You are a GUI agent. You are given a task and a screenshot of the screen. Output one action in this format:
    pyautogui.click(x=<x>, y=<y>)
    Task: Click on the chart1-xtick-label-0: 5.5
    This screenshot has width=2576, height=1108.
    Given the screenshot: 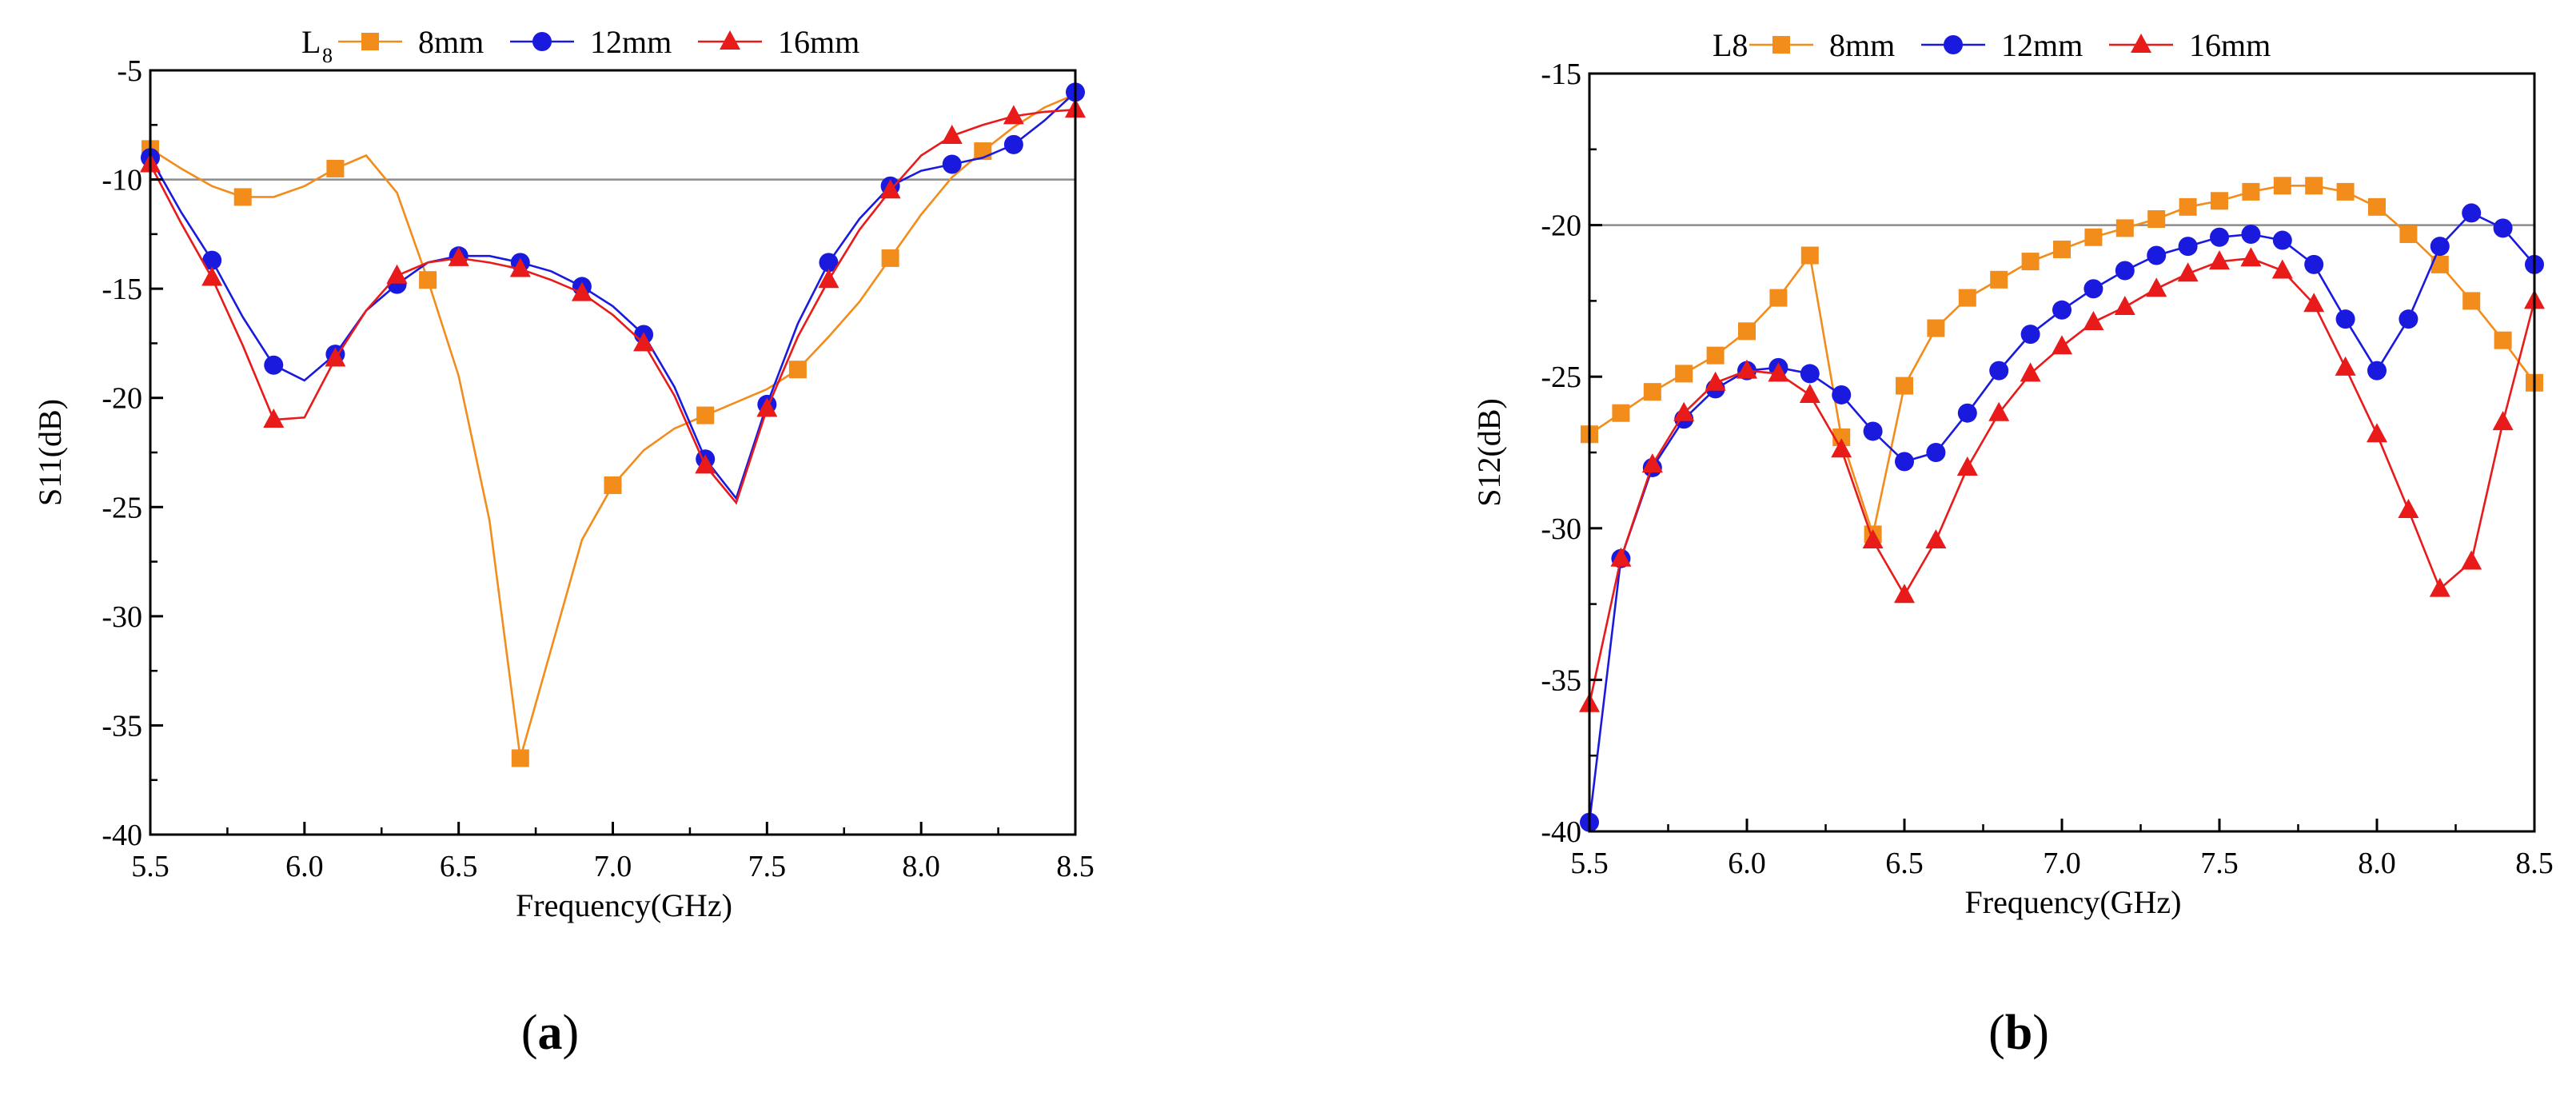 What is the action you would take?
    pyautogui.click(x=1590, y=863)
    